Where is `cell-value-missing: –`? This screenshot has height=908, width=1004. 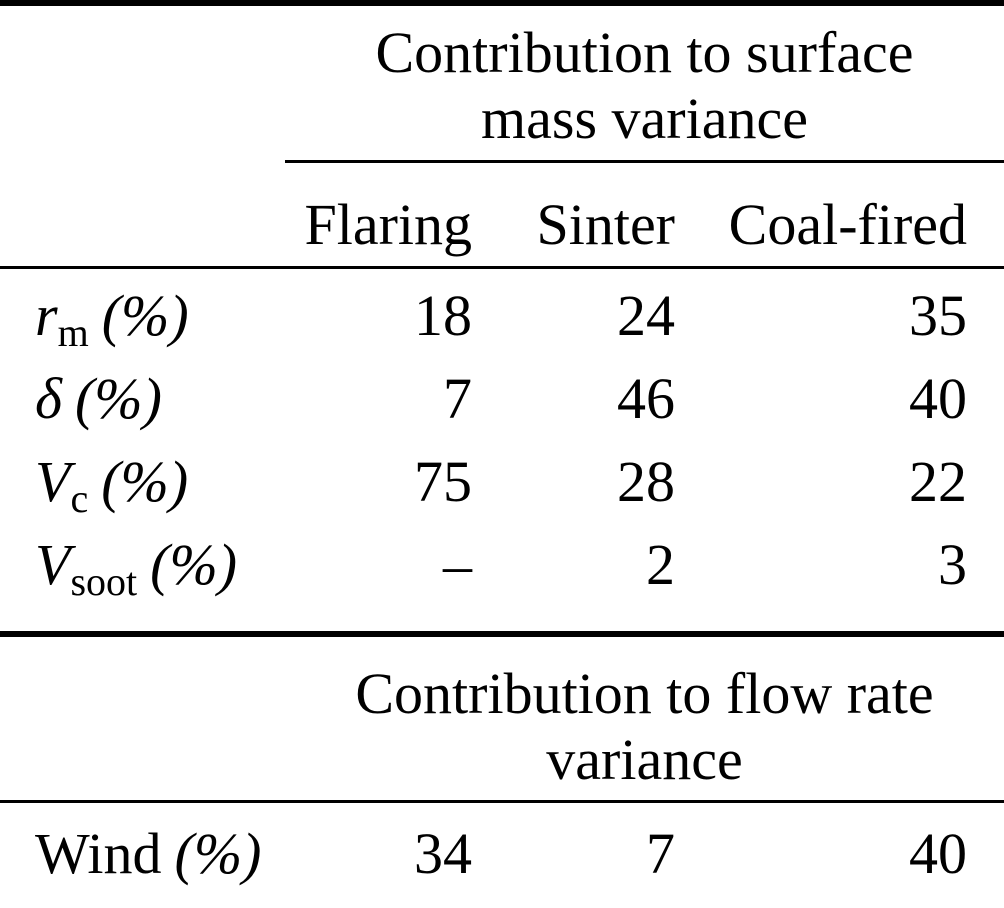 cell-value-missing: – is located at coordinates (457, 564).